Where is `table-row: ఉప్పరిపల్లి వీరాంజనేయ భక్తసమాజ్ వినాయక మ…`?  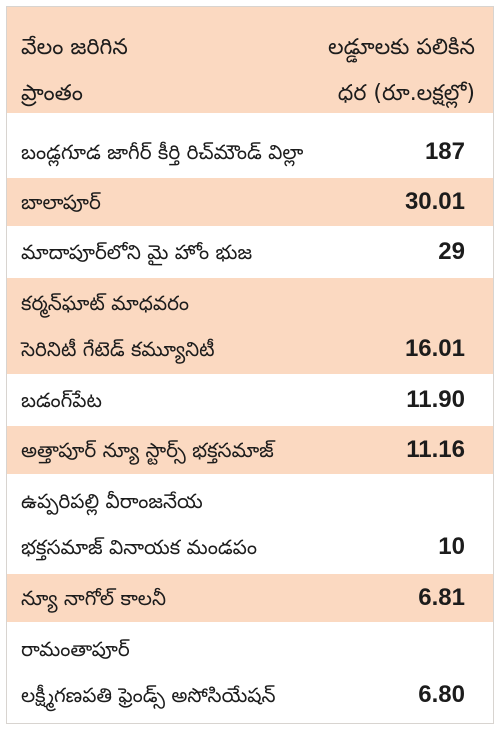 table-row: ఉప్పరిపల్లి వీరాంజనేయ భక్తసమాజ్ వినాయక మ… is located at coordinates (250, 525).